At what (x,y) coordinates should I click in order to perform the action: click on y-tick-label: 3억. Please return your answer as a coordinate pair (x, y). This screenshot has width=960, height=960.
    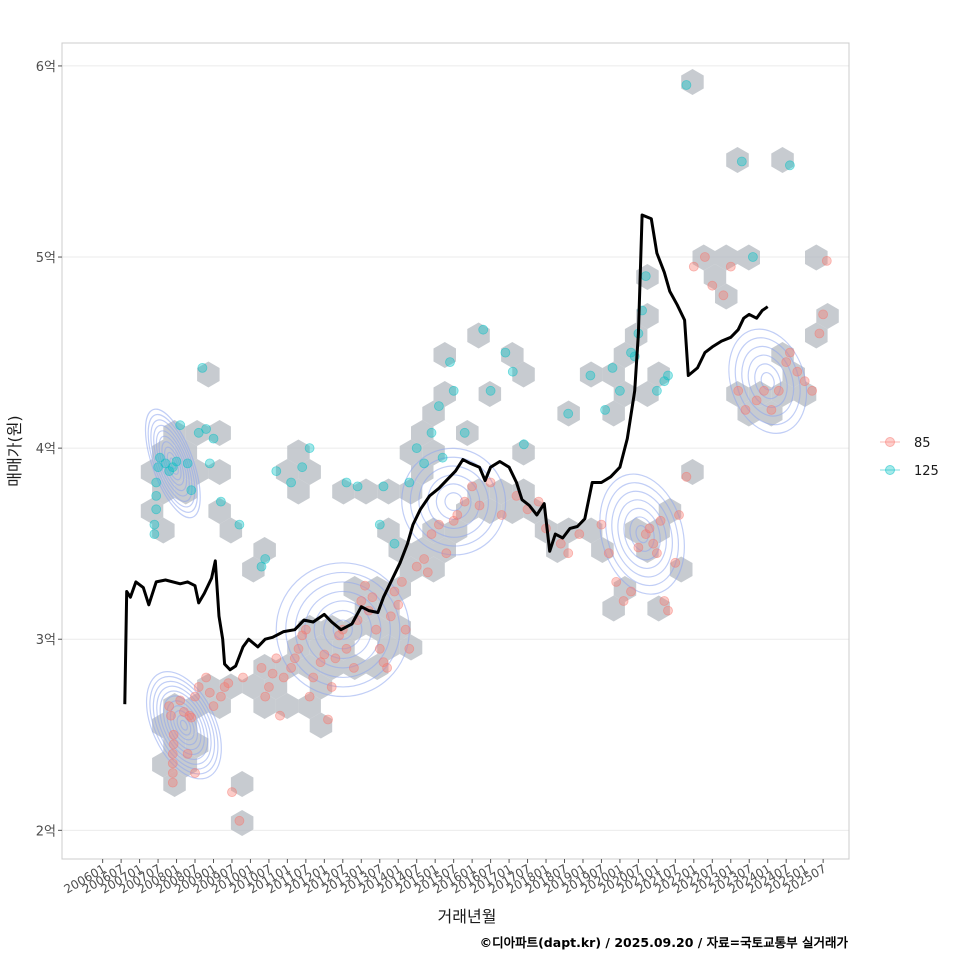
    Looking at the image, I should click on (46, 640).